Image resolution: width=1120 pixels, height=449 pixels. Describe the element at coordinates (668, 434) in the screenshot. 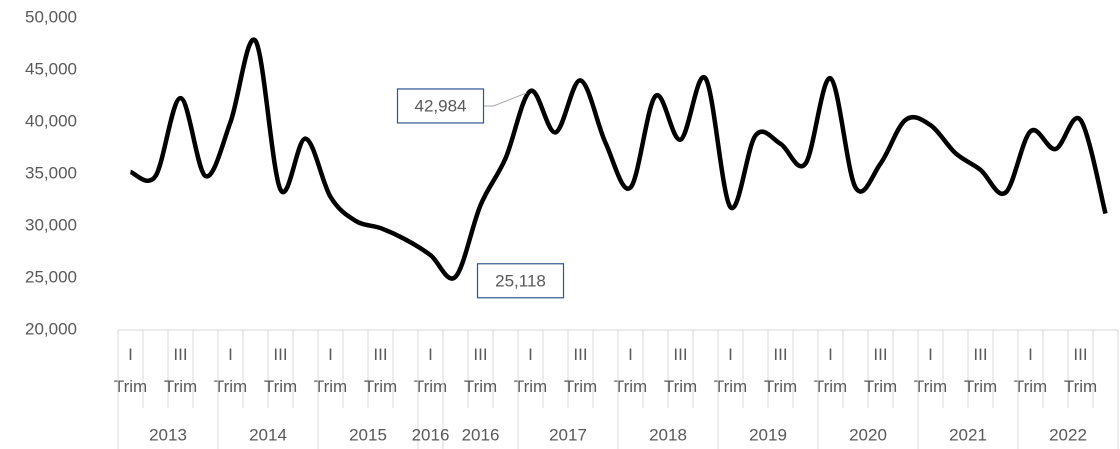

I see `group-label: 2018` at that location.